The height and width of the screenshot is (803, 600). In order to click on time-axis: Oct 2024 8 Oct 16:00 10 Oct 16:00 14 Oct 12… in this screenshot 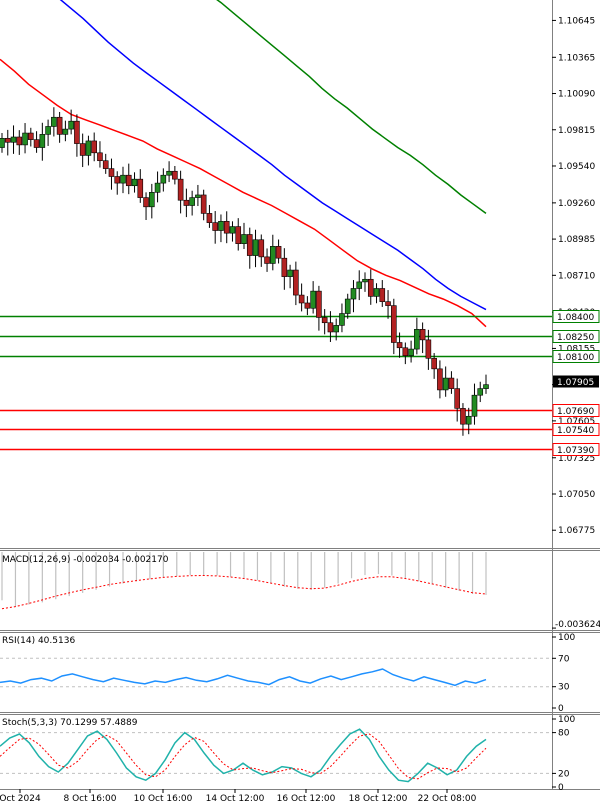, I will do `click(238, 796)`.